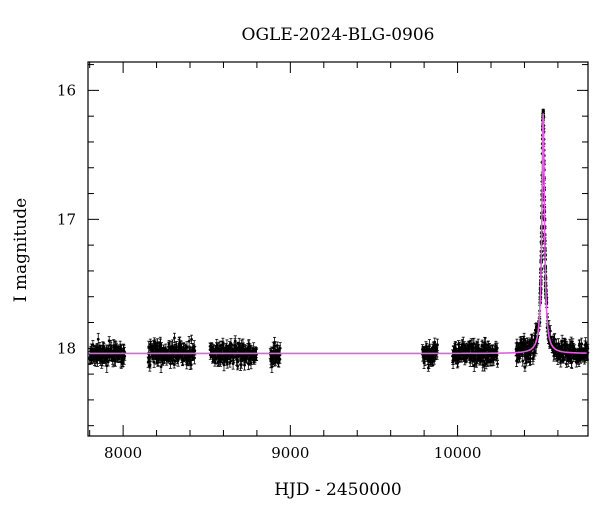  Describe the element at coordinates (338, 35) in the screenshot. I see `chart-title: OGLE-2024-BLG-0906` at that location.